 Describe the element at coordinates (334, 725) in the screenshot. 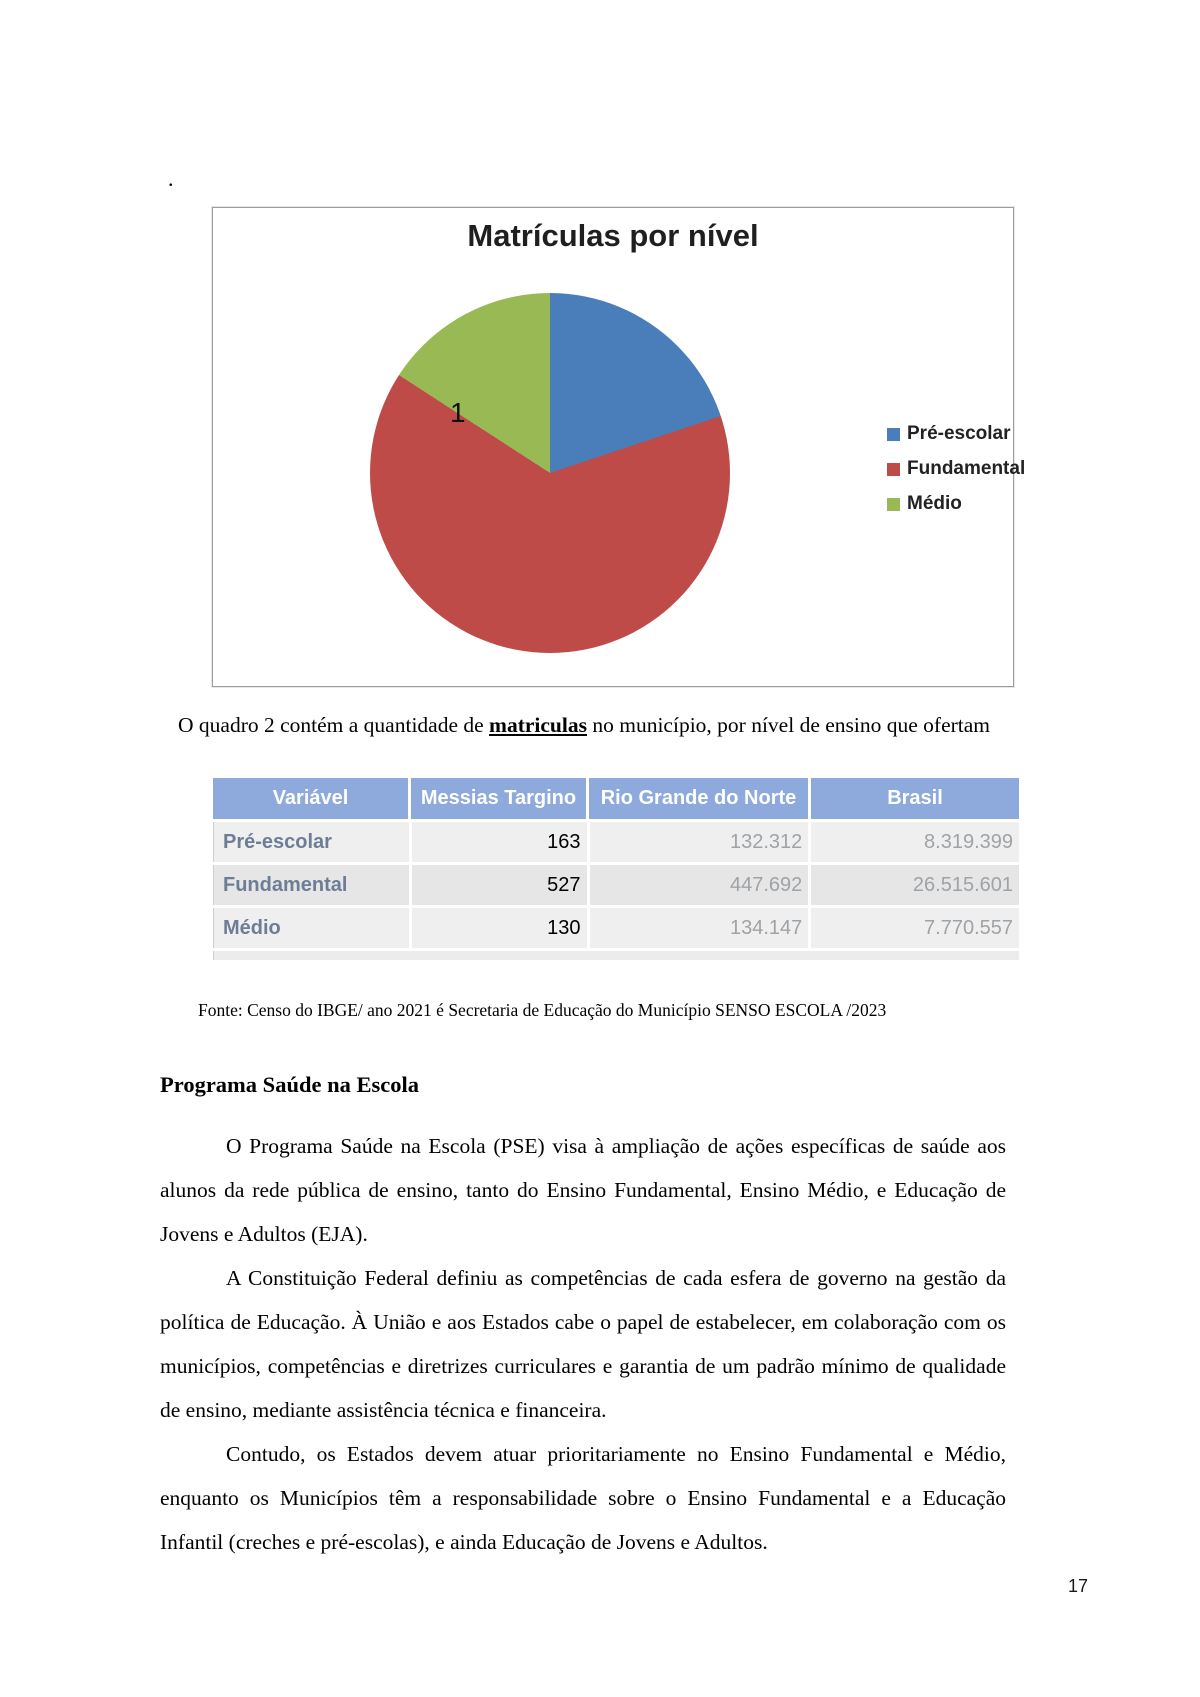

I see `intro-text-before: O quadro 2 contém a quantidade de` at that location.